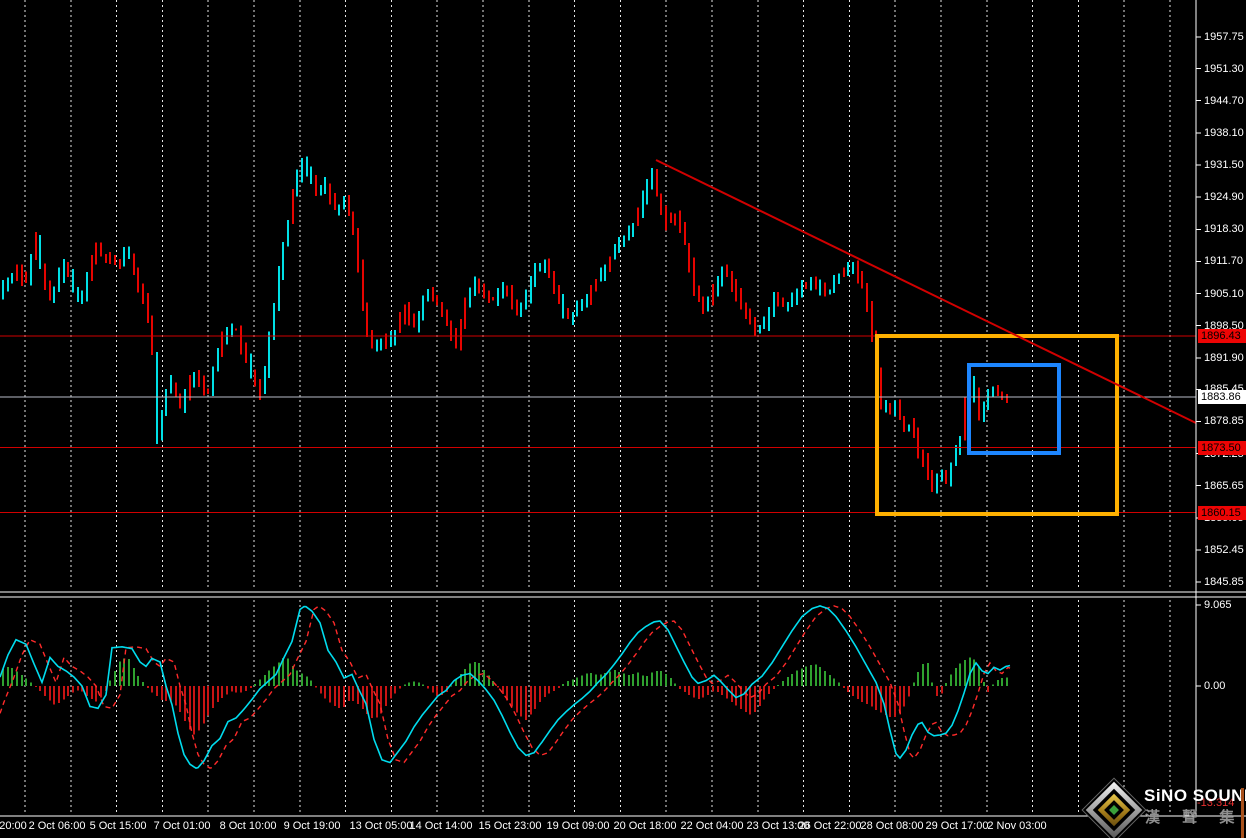 The height and width of the screenshot is (838, 1246). Describe the element at coordinates (712, 826) in the screenshot. I see `time-axis-label: 22 Oct 04:00` at that location.